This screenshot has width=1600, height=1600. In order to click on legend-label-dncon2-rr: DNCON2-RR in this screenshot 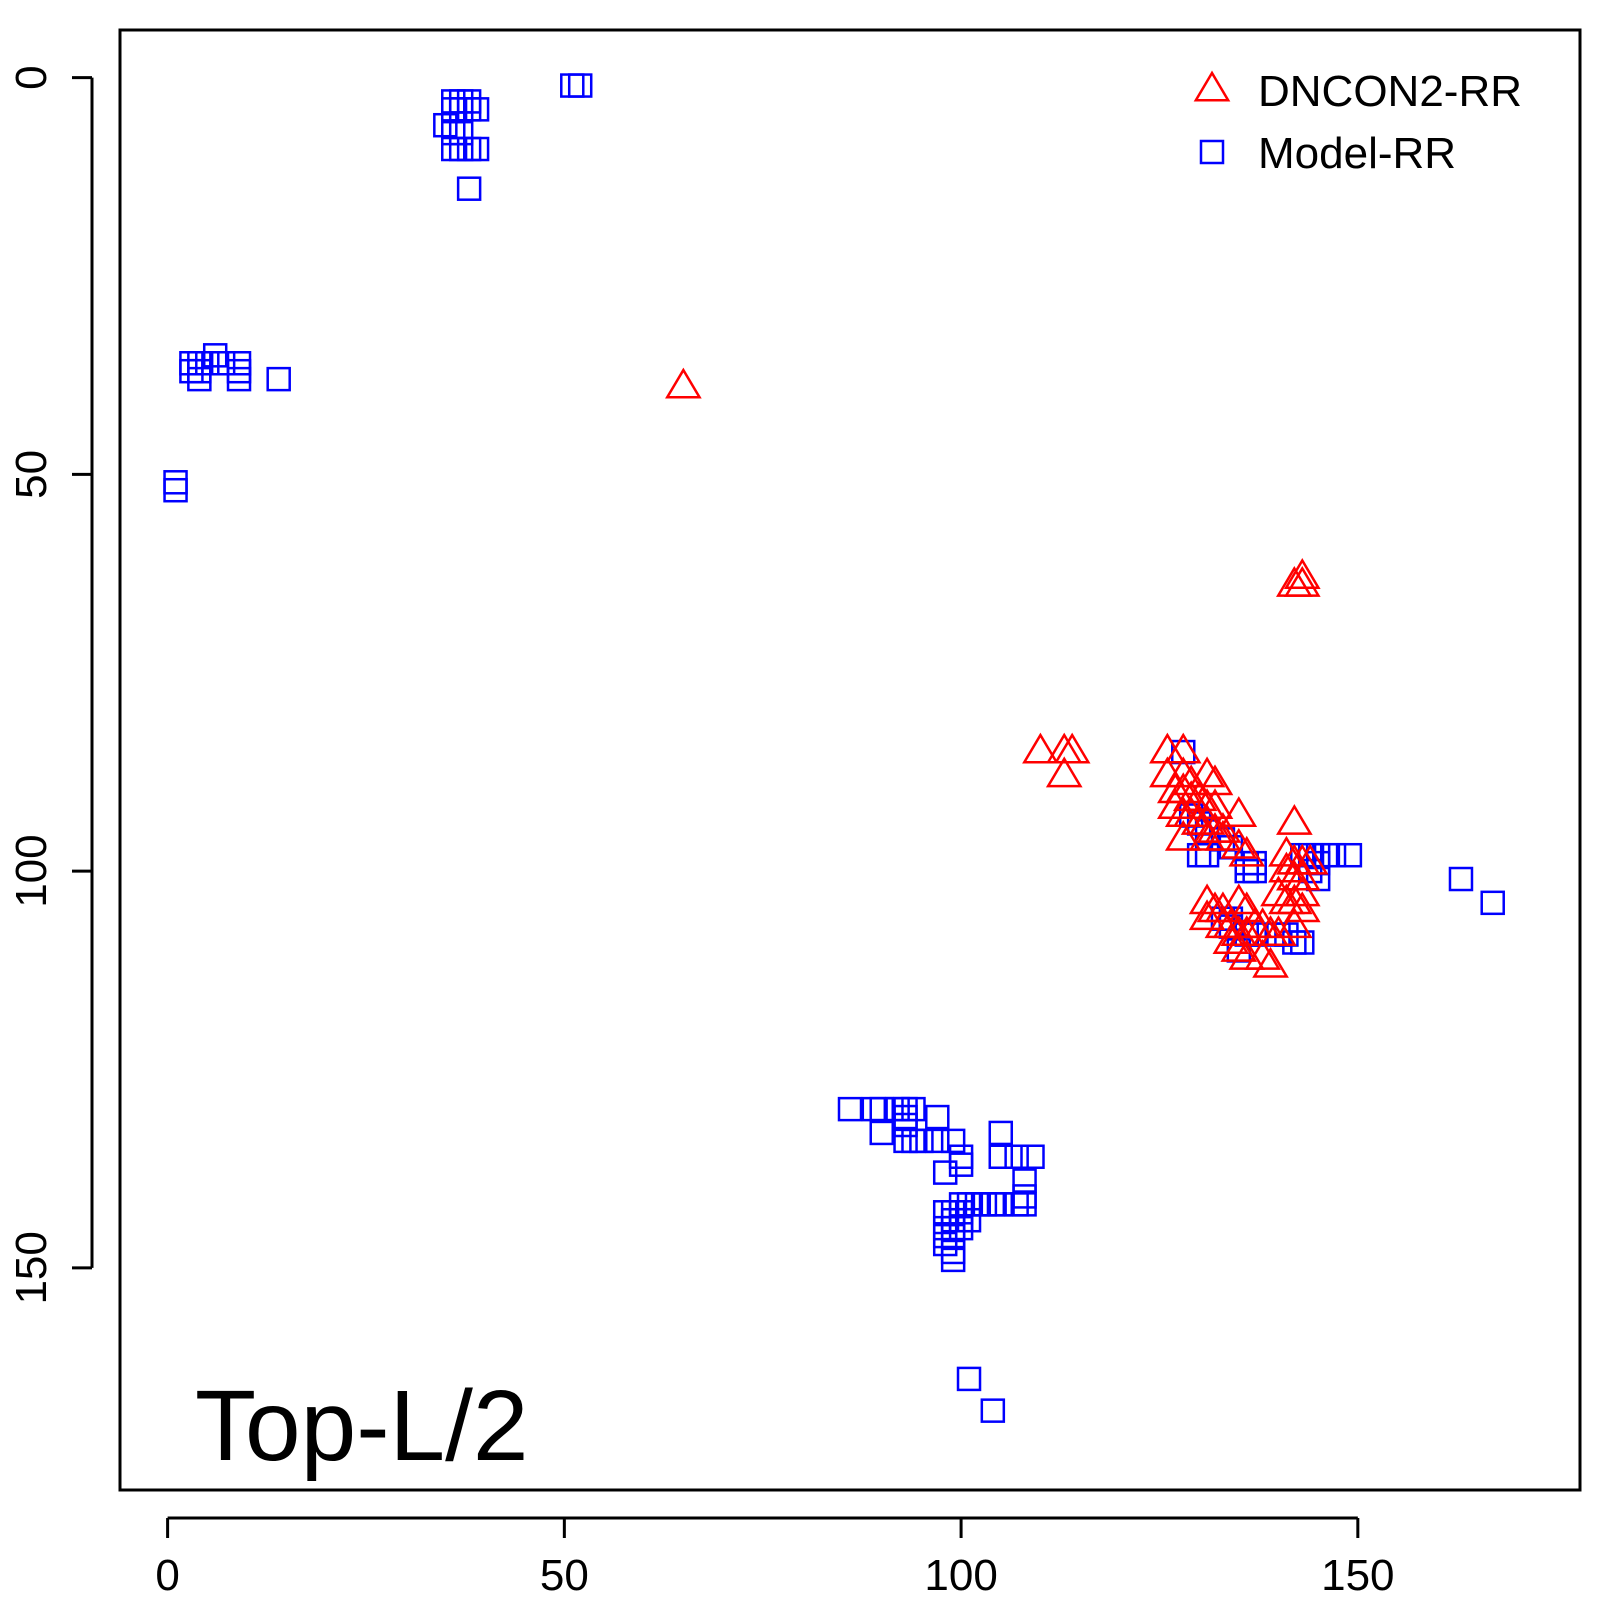, I will do `click(1390, 91)`.